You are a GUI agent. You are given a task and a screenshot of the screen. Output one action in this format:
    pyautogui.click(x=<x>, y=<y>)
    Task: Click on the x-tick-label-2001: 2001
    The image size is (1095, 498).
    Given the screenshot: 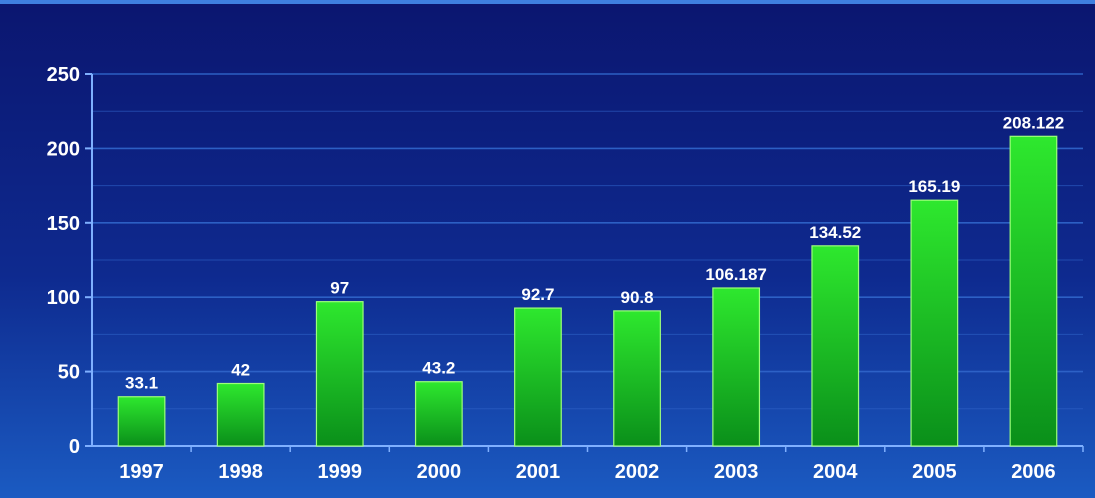 What is the action you would take?
    pyautogui.click(x=538, y=472)
    